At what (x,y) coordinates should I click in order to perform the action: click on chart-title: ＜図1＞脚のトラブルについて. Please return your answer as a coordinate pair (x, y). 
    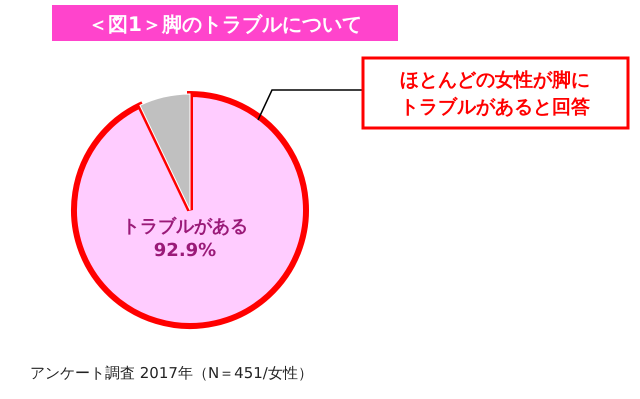
    Looking at the image, I should click on (225, 24).